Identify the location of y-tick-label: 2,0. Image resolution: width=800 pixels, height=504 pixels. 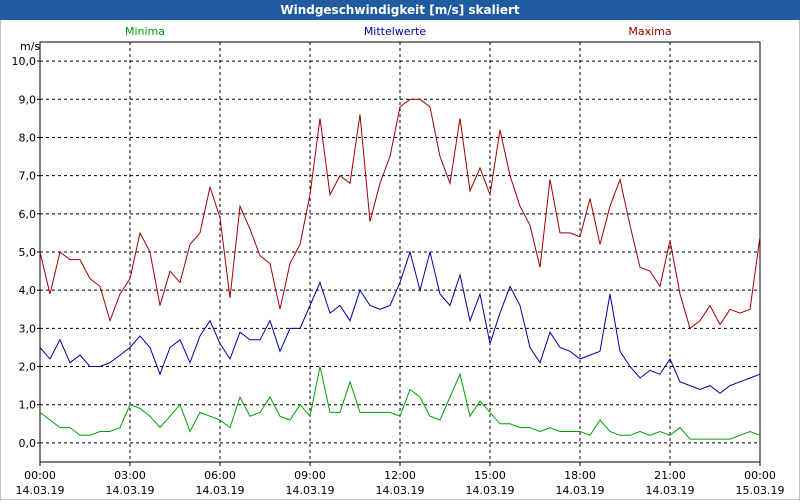
(28, 367).